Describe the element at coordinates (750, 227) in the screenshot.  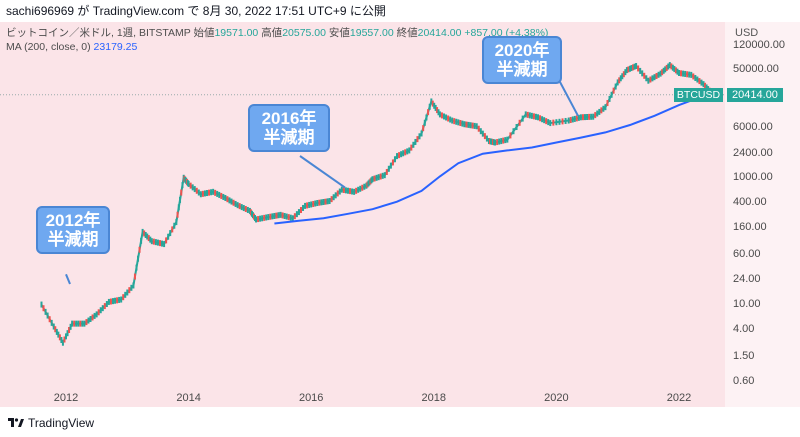
I see `y-tick-label: 160.00` at that location.